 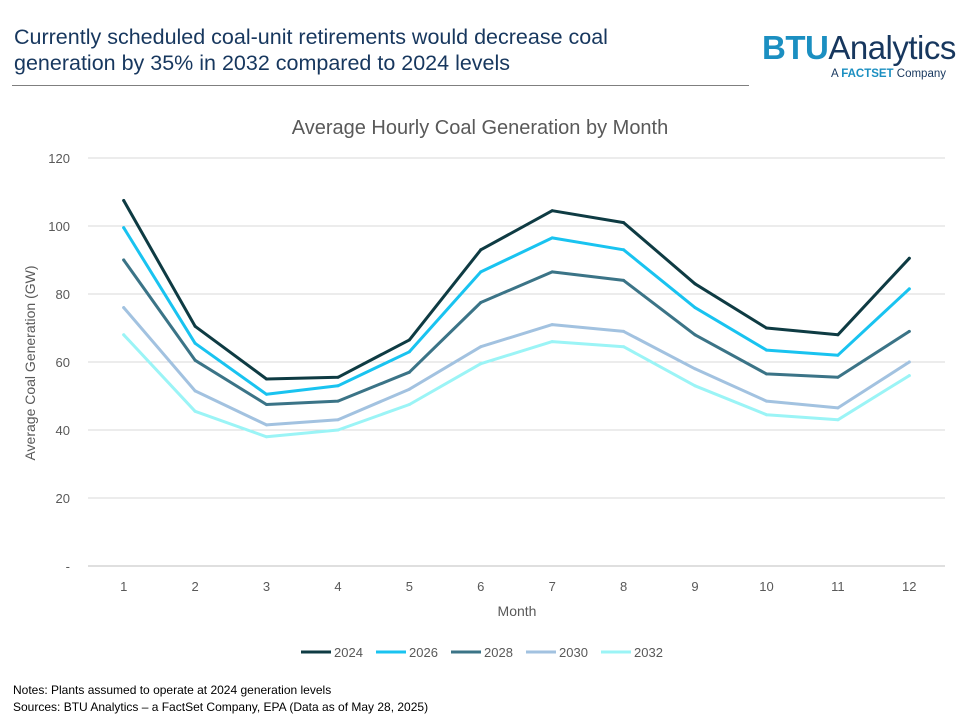 What do you see at coordinates (337, 586) in the screenshot?
I see `x-tick-label: 4` at bounding box center [337, 586].